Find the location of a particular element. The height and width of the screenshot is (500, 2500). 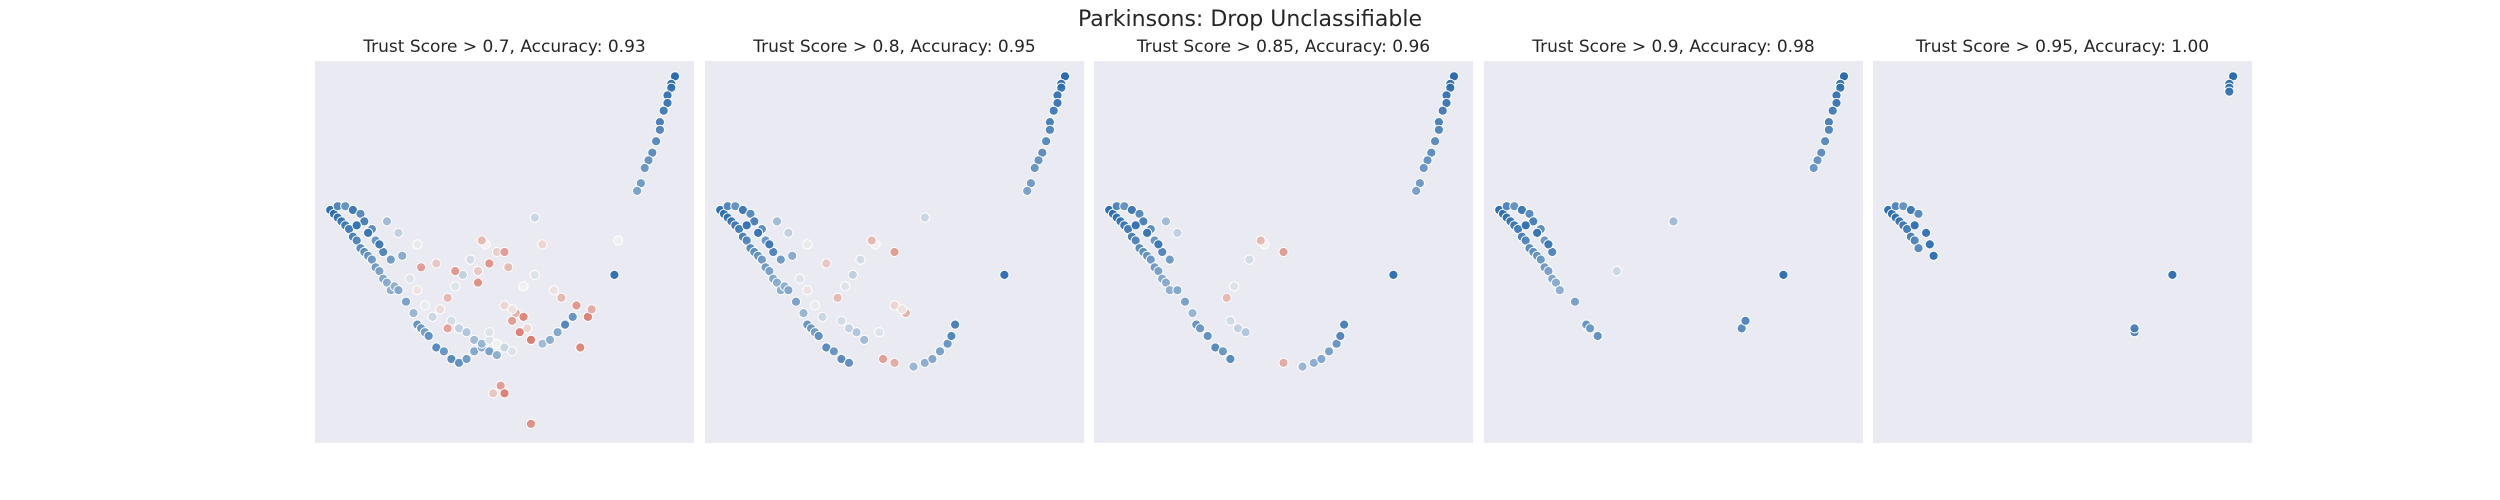

panel-title: Trust Score > 0.95, Accuracy: 1.00 is located at coordinates (2062, 47).